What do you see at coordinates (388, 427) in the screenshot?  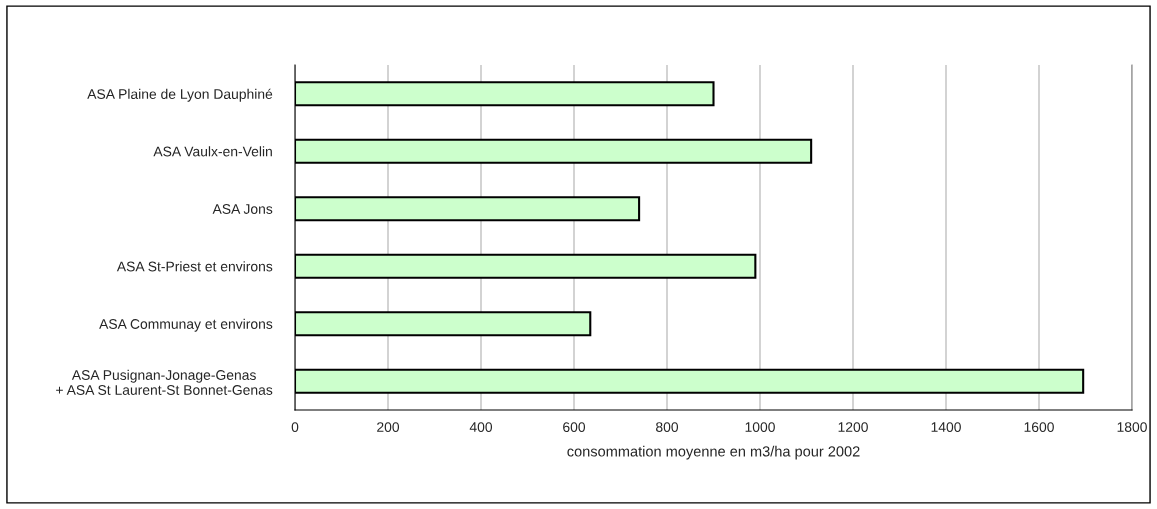 I see `x-tick-label: 200` at bounding box center [388, 427].